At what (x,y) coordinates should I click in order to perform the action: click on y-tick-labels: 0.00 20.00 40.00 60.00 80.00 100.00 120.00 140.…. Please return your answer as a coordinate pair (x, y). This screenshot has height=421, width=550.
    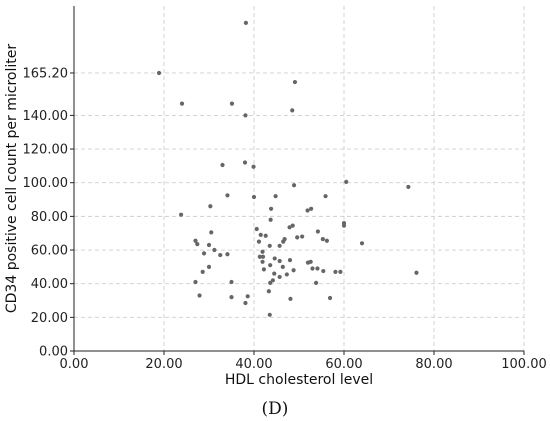
    Looking at the image, I should click on (46, 212).